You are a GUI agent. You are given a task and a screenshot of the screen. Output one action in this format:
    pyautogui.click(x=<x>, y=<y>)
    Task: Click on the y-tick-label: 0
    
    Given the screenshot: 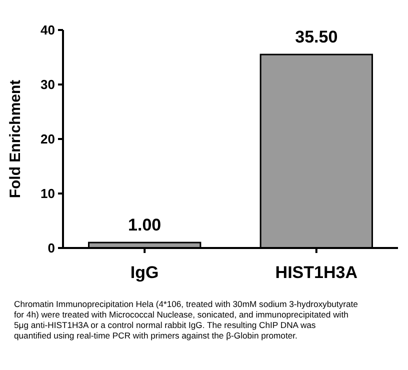 What is the action you would take?
    pyautogui.click(x=51, y=248)
    